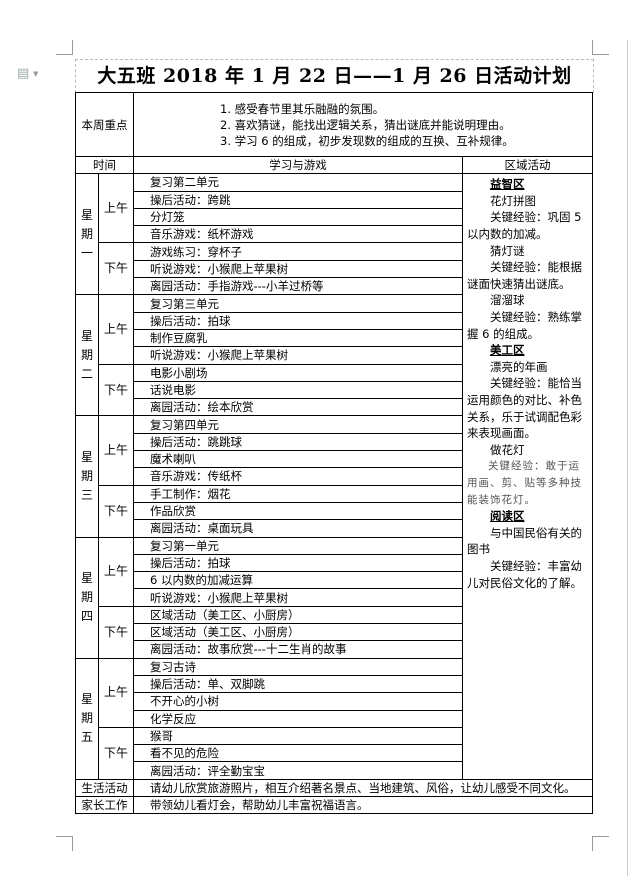 The image size is (635, 876). I want to click on activity-cell: 离园活动：绘本欣赏, so click(298, 407).